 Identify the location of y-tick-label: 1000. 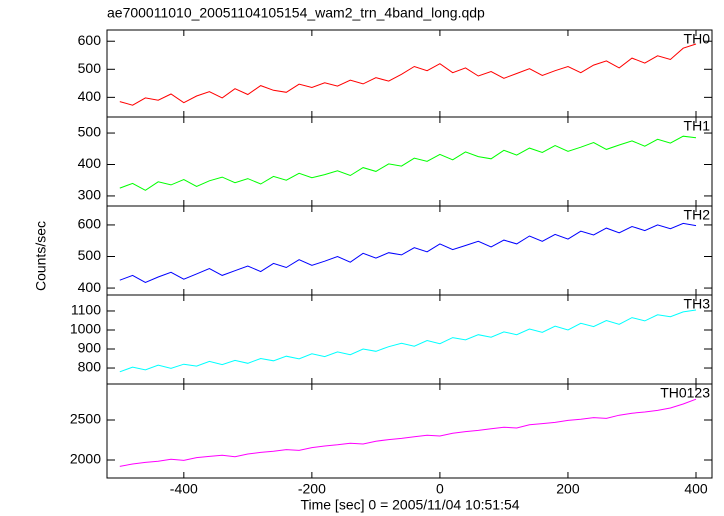
(85, 329).